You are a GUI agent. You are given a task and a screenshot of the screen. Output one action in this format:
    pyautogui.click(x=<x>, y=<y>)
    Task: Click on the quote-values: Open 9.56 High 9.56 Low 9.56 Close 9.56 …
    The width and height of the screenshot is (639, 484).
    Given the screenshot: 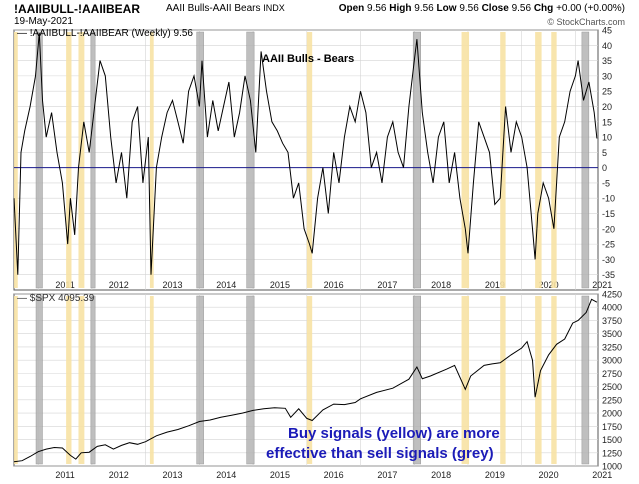 What is the action you would take?
    pyautogui.click(x=482, y=8)
    